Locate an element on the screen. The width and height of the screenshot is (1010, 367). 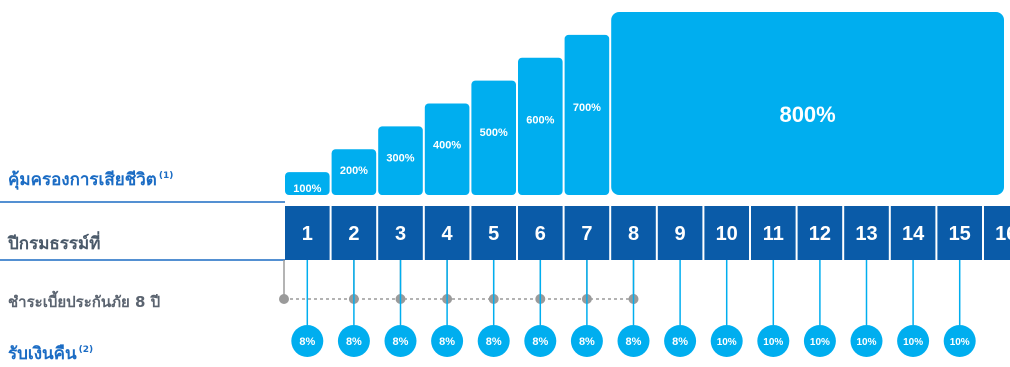
cash-back-label-text: รับเงินคืน is located at coordinates (42, 354).